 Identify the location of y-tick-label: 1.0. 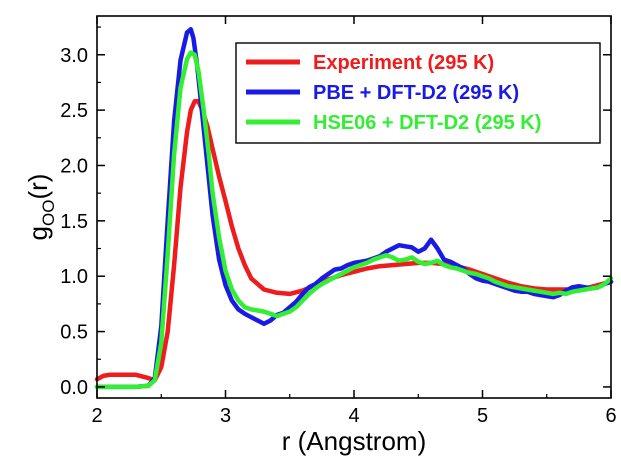
(74, 277).